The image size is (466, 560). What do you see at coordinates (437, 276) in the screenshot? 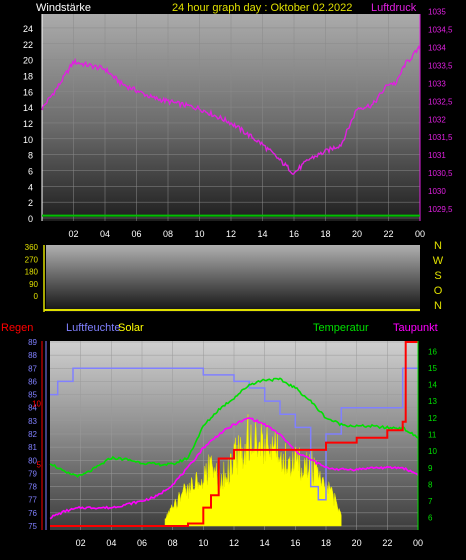
I see `compass-label: S` at bounding box center [437, 276].